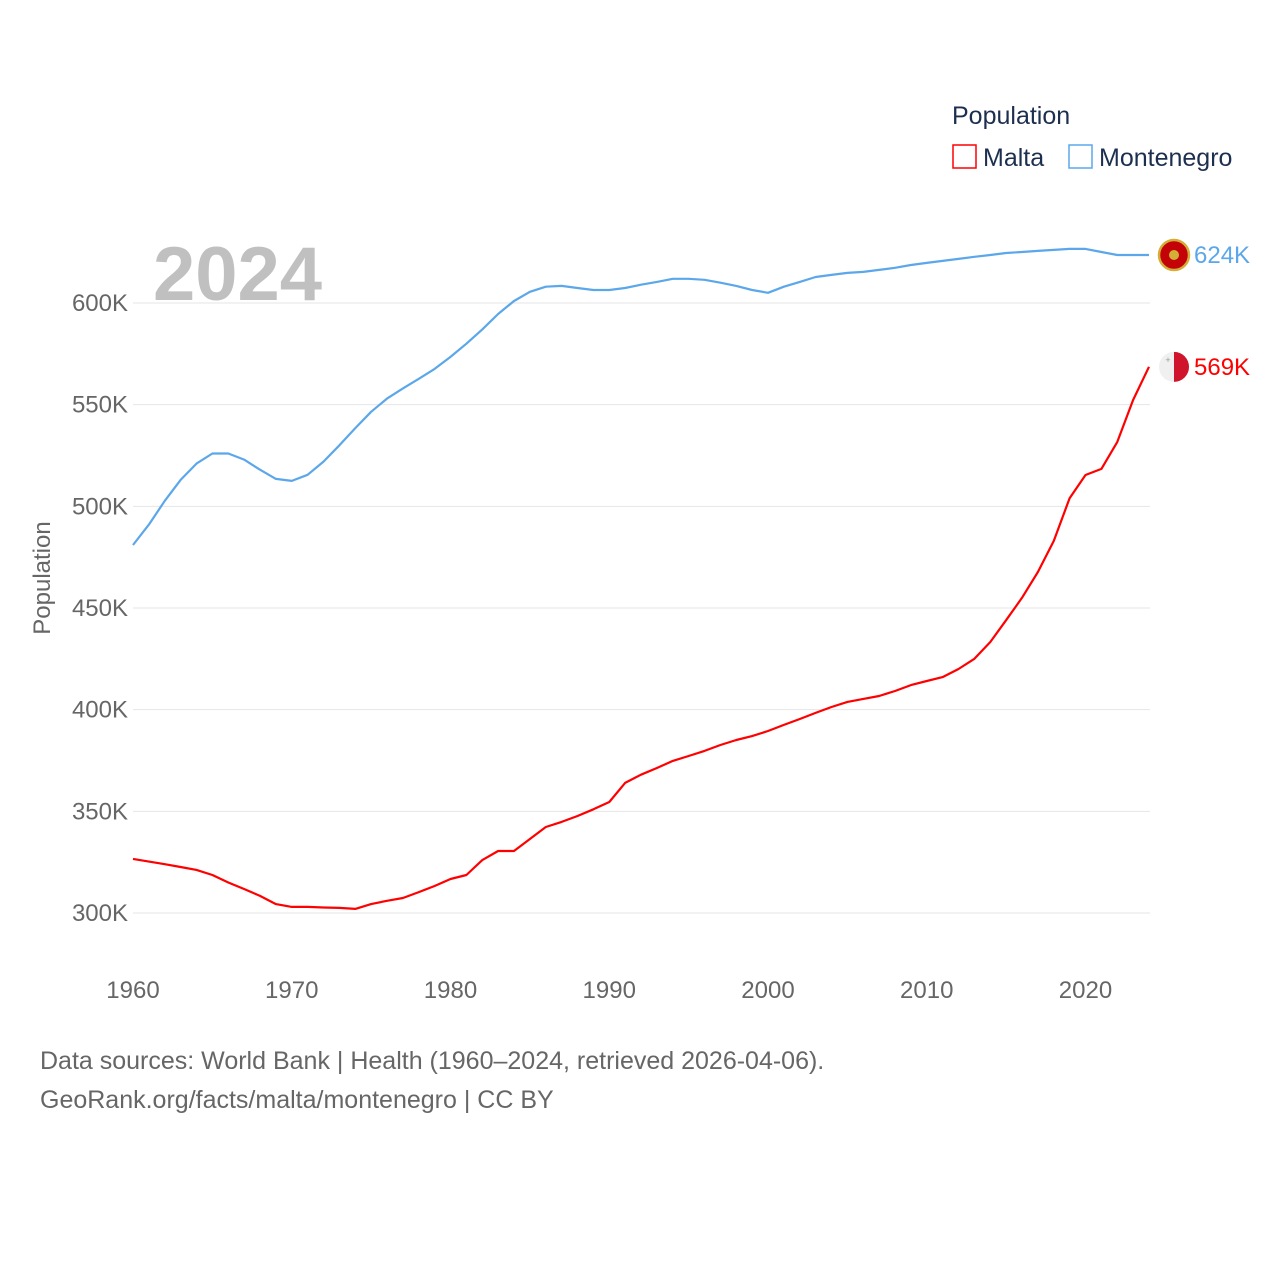 The image size is (1280, 1280). Describe the element at coordinates (450, 990) in the screenshot. I see `x-tick-label: 1980` at that location.